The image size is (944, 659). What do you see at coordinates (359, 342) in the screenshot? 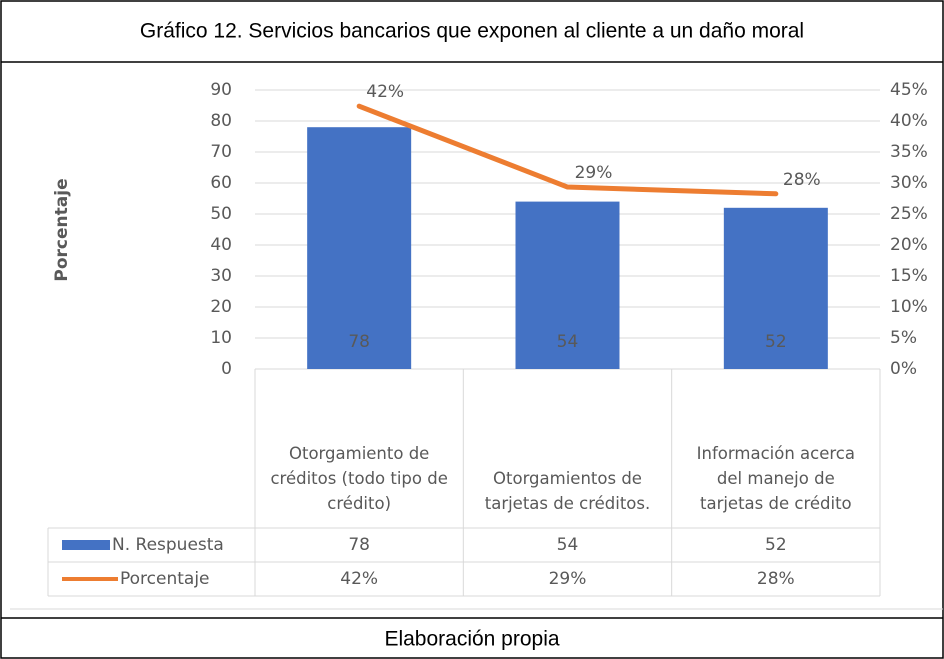
I see `bar-label: 78` at bounding box center [359, 342].